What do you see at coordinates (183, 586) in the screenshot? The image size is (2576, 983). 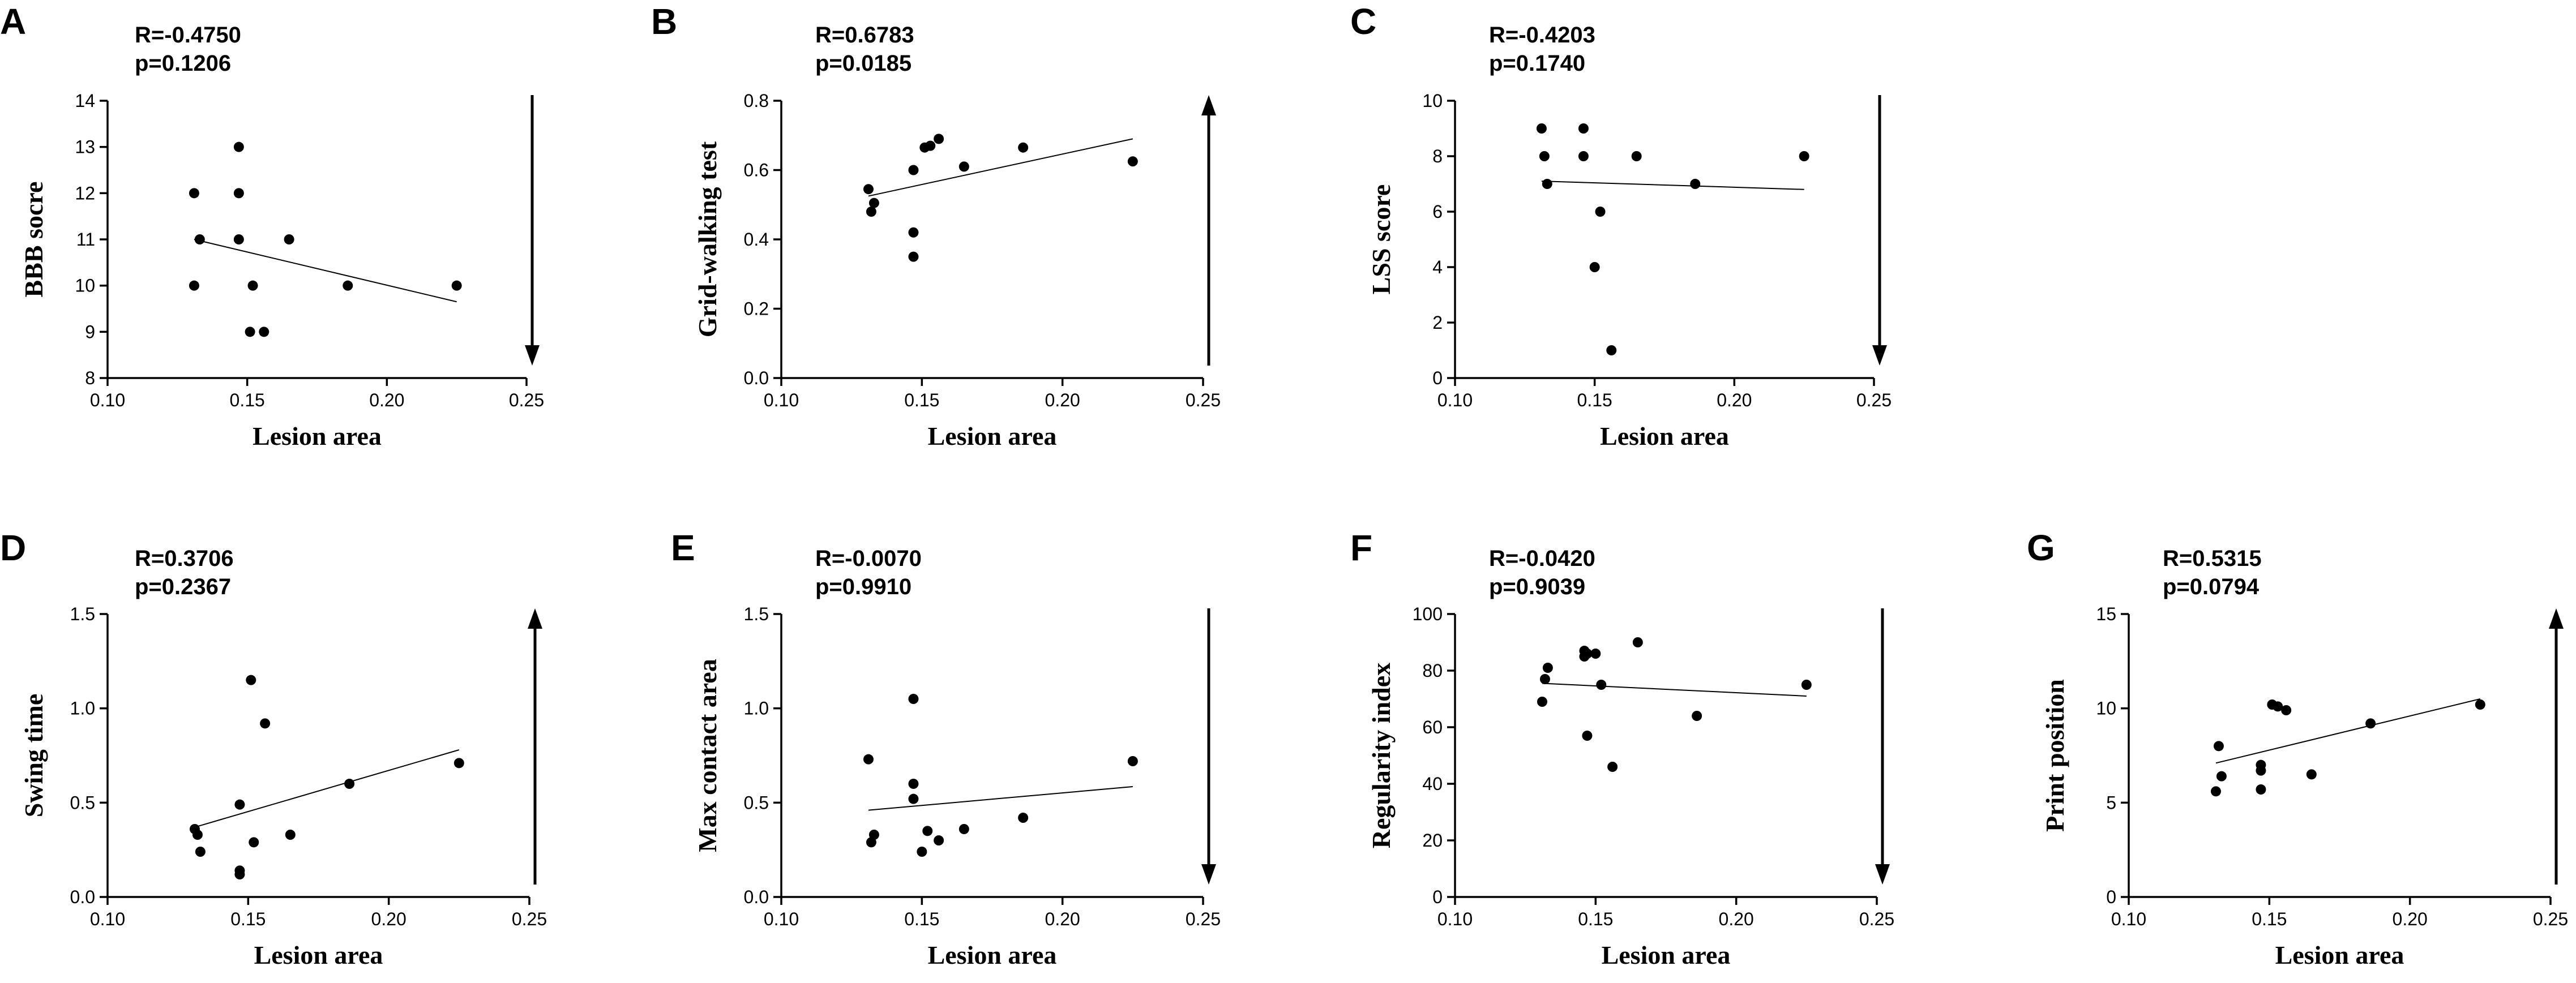 I see `p-value: p=0.2367` at bounding box center [183, 586].